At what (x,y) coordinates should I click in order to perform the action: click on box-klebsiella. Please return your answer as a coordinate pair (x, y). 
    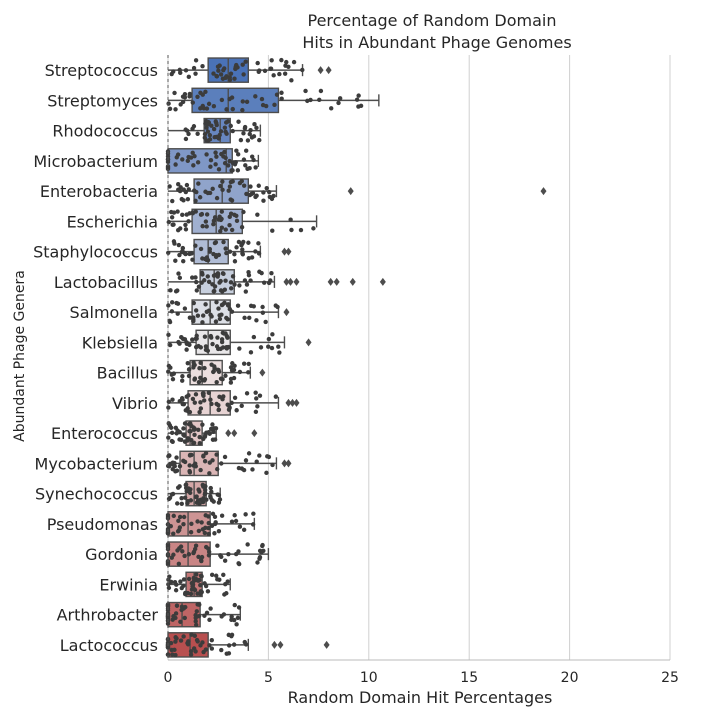
    Looking at the image, I should click on (213, 342).